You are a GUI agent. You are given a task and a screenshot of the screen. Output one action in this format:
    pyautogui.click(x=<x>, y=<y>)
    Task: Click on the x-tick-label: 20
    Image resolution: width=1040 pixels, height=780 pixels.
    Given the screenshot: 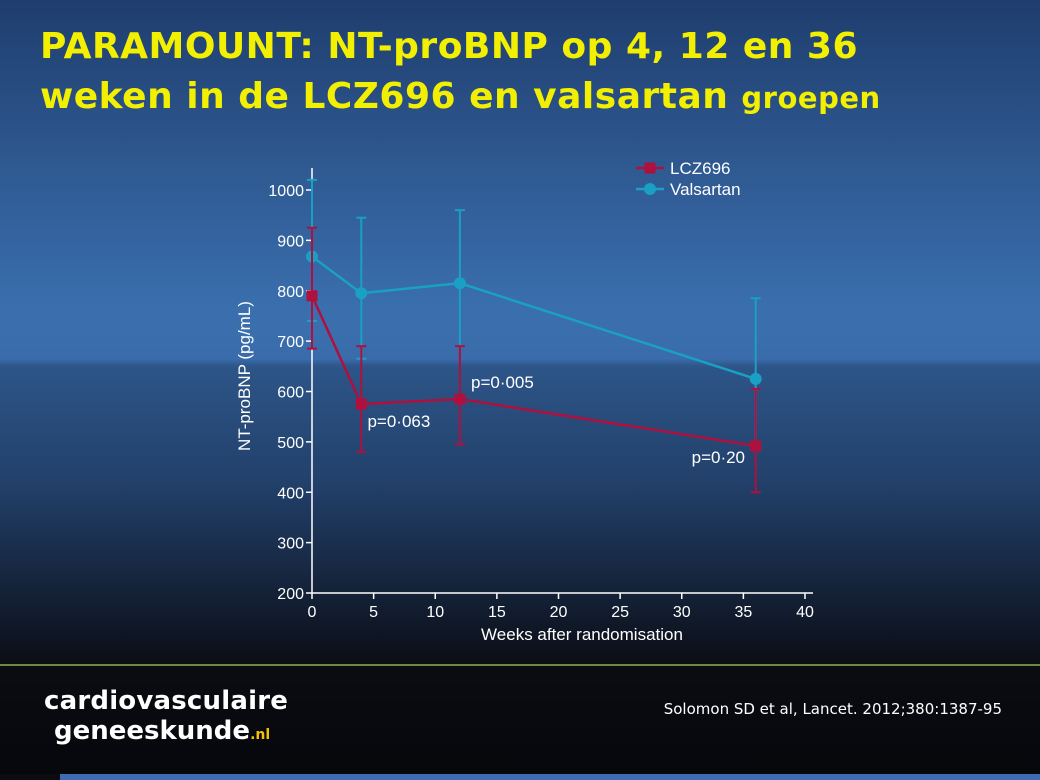 What is the action you would take?
    pyautogui.click(x=559, y=612)
    